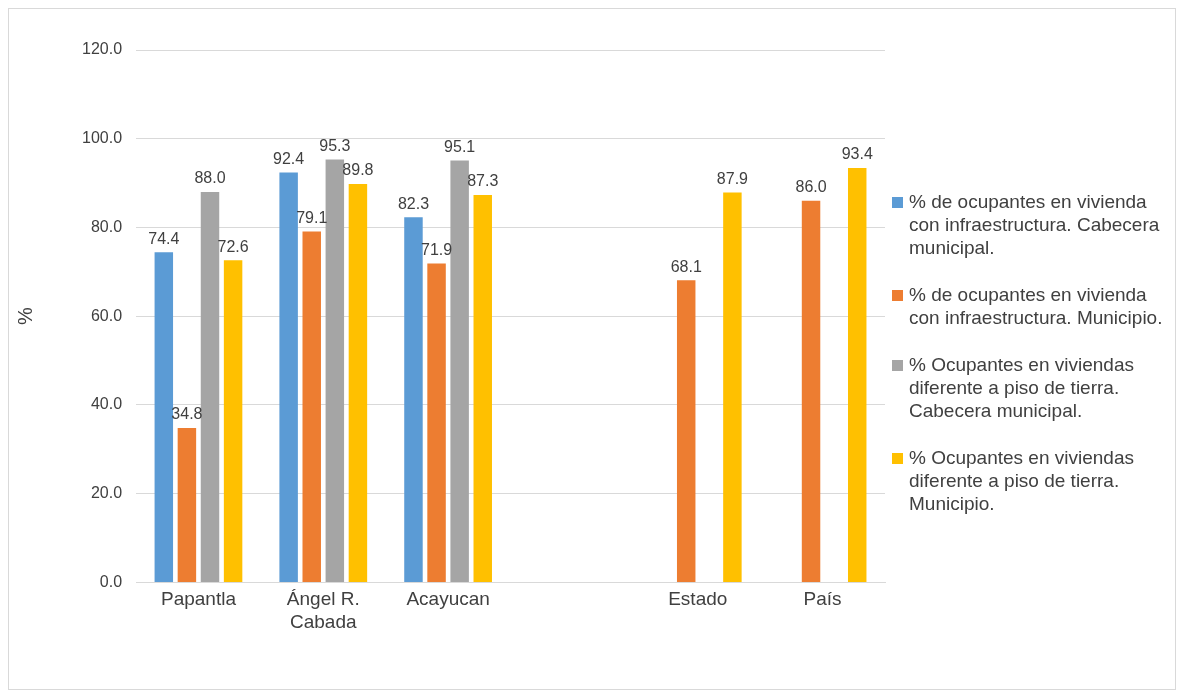  I want to click on data-label: 72.6, so click(233, 246).